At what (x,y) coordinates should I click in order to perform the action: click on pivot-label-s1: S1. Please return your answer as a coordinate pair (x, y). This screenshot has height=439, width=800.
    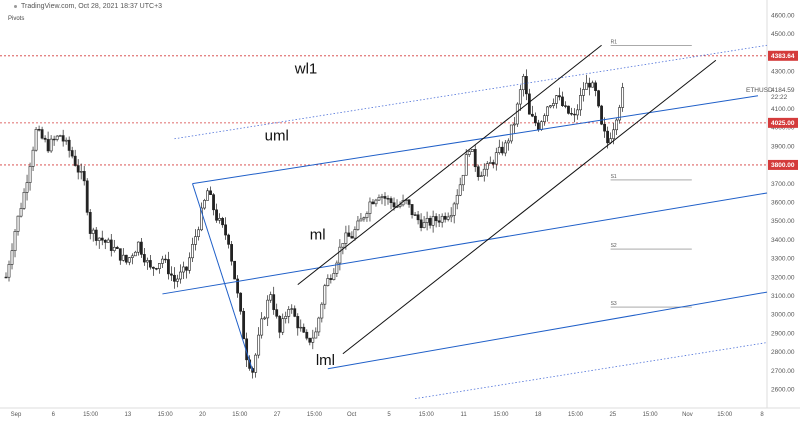
    Looking at the image, I should click on (614, 177).